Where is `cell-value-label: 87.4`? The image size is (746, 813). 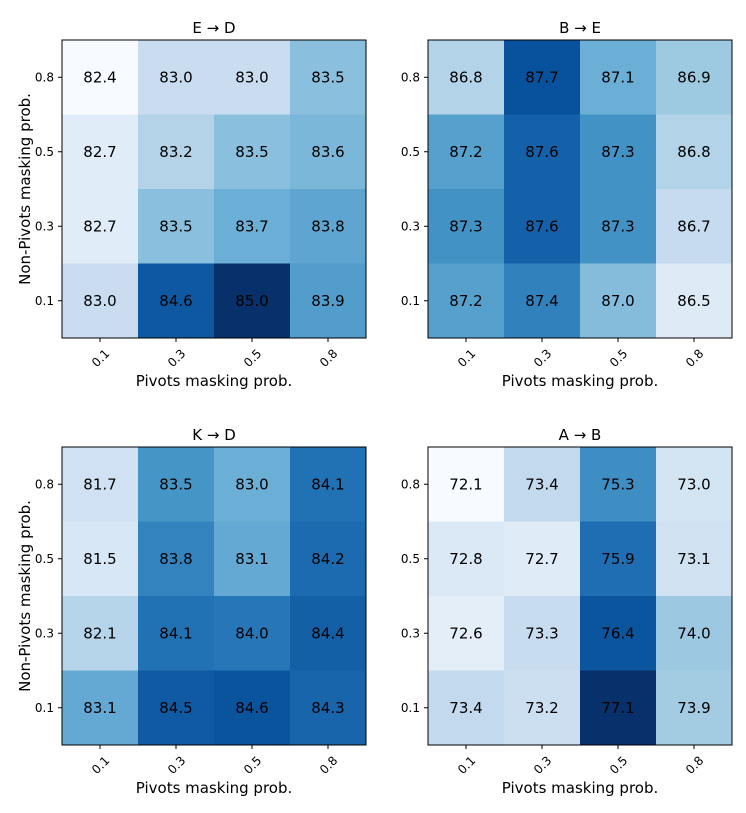 cell-value-label: 87.4 is located at coordinates (541, 301).